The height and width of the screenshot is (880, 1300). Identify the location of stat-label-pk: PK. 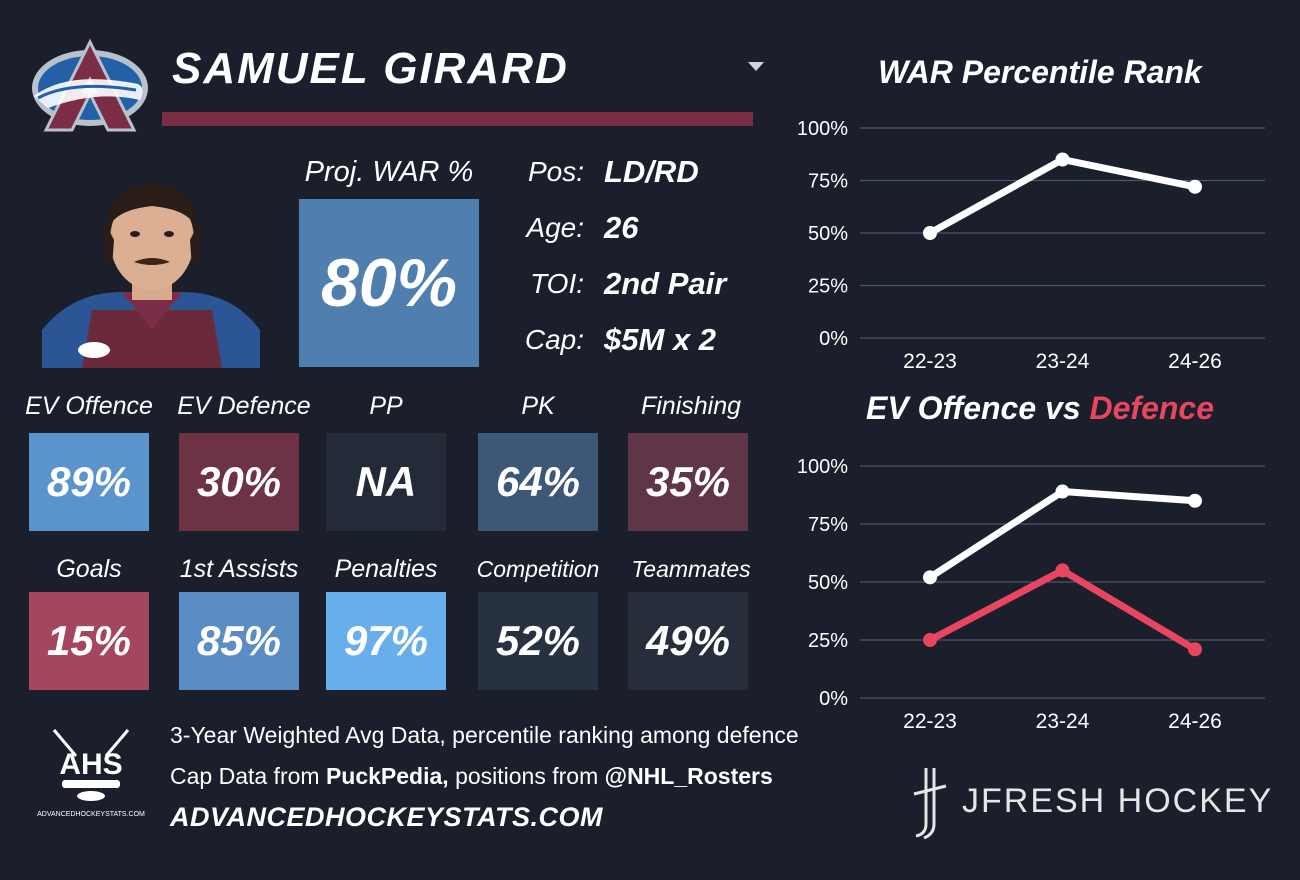
(538, 406).